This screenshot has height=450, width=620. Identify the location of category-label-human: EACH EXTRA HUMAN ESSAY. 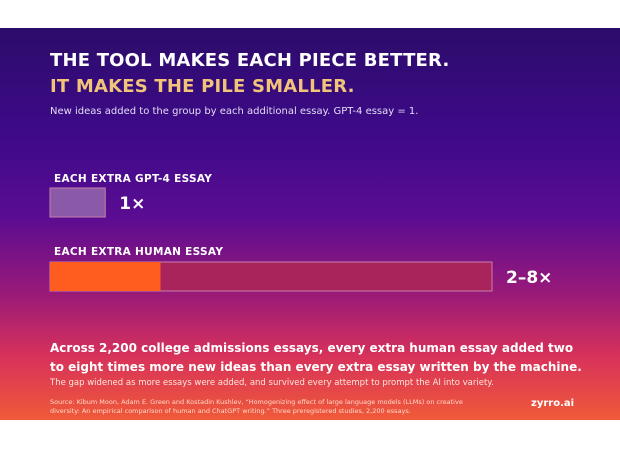
(139, 252).